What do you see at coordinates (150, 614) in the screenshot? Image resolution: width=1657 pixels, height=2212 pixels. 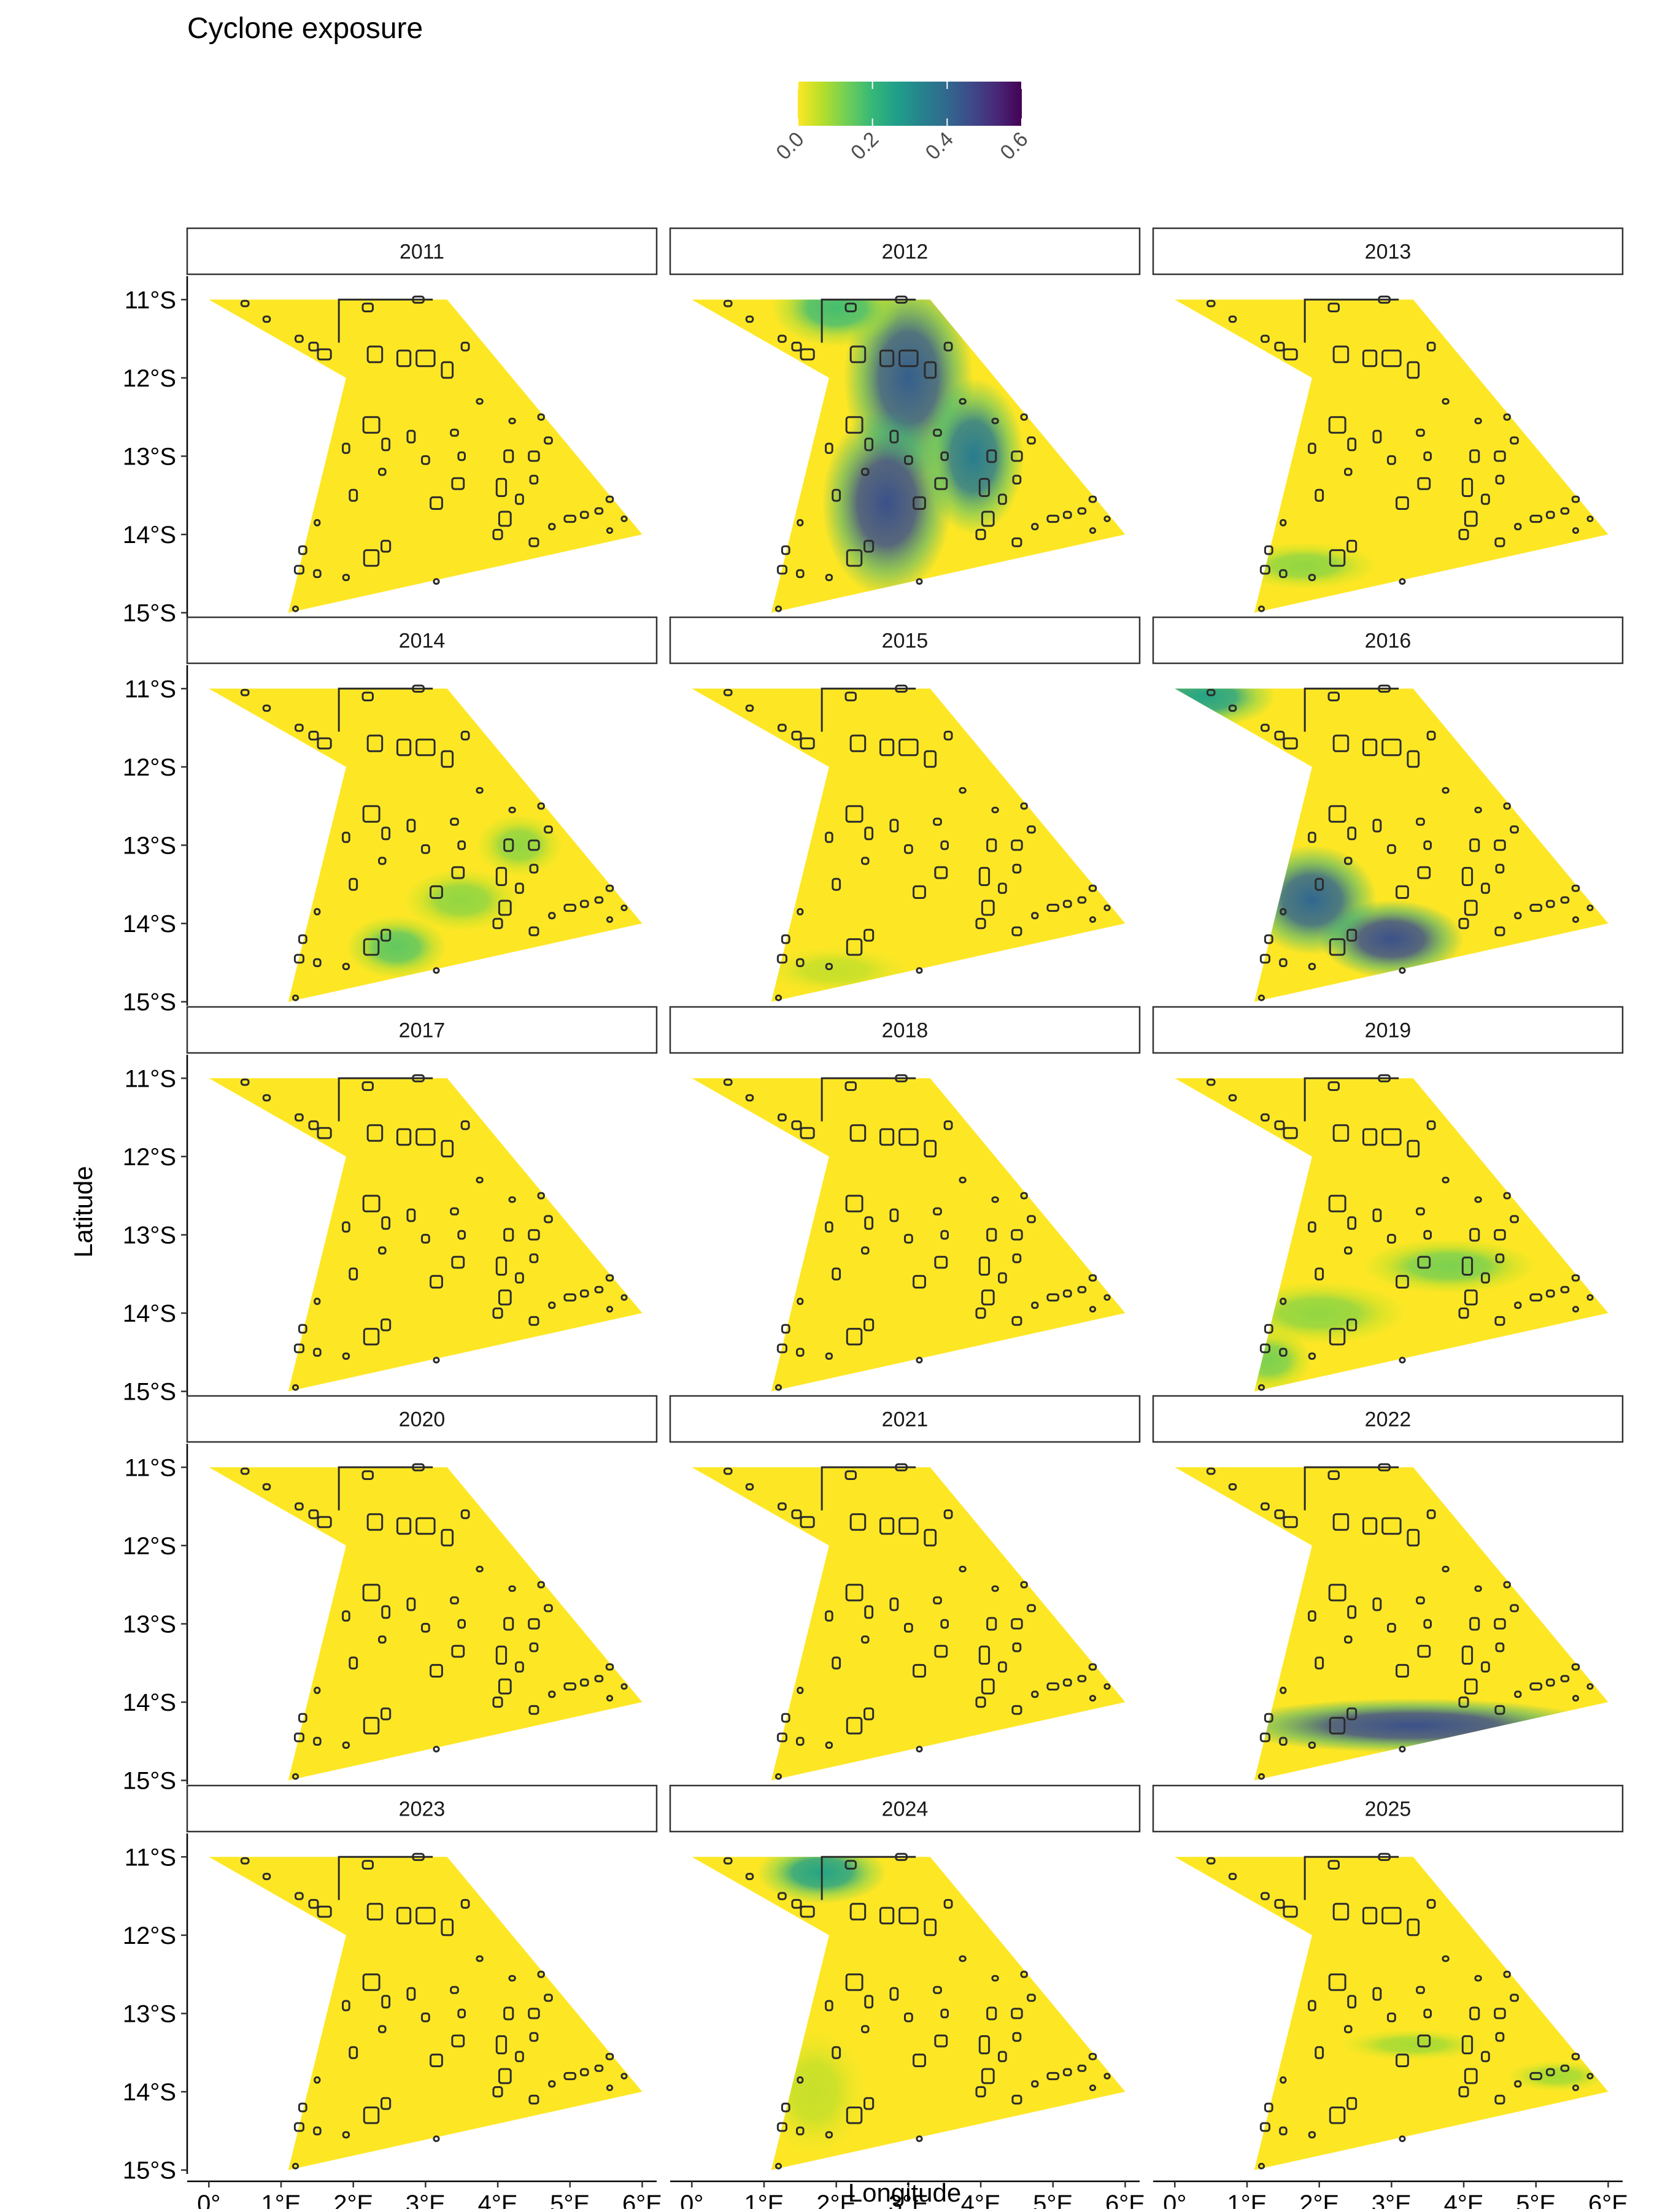 I see `y-tick-label: 15°S` at bounding box center [150, 614].